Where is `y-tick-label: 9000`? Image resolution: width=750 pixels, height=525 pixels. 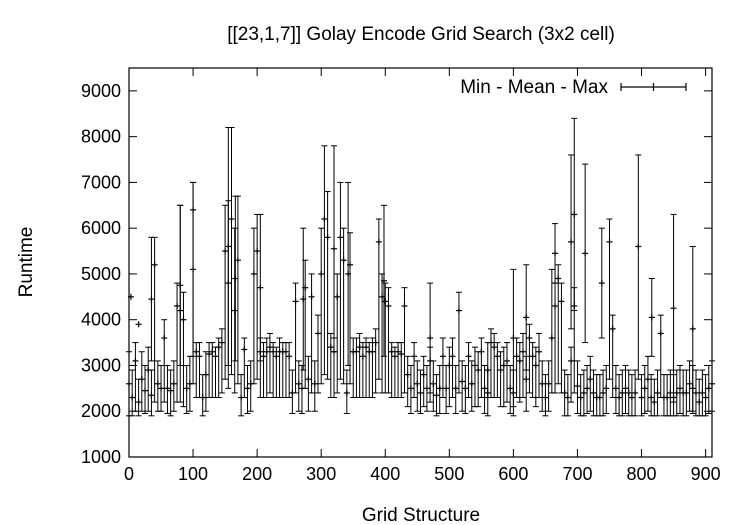 y-tick-label: 9000 is located at coordinates (101, 91).